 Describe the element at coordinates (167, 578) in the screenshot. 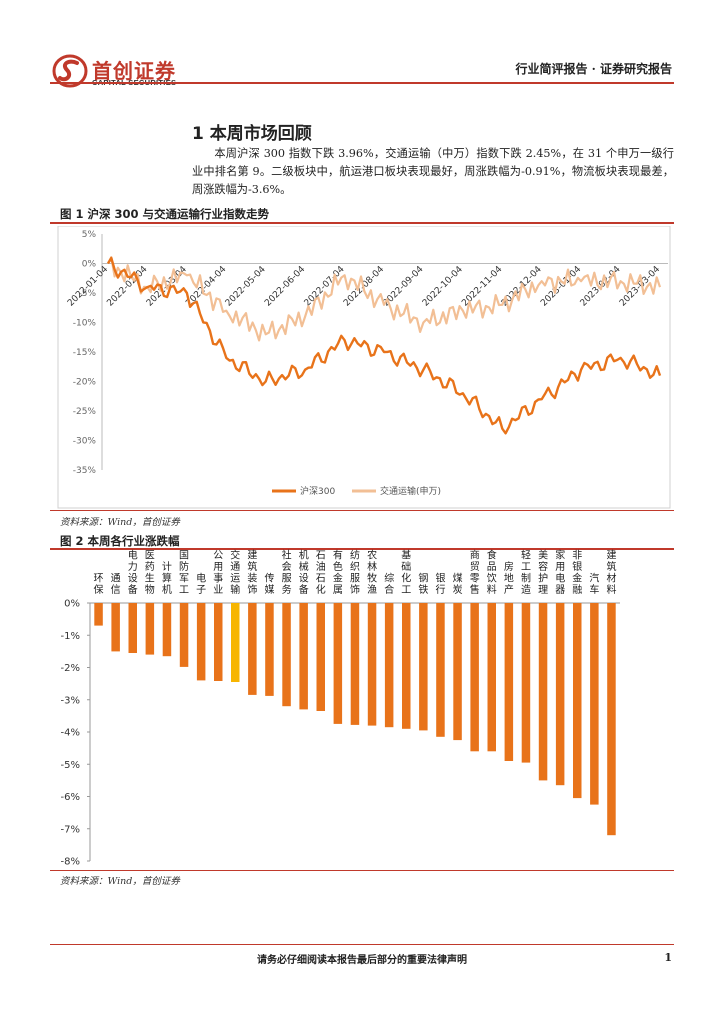

I see `category-label: 计算机` at that location.